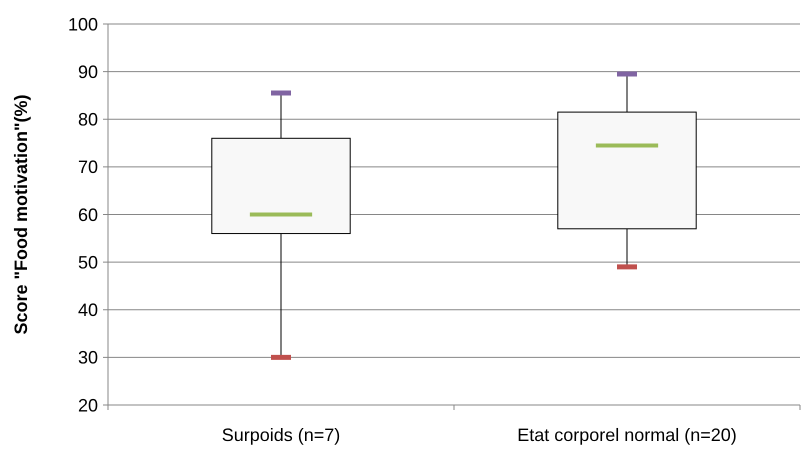  I want to click on x-tick-label: Etat corporel normal (n=20), so click(627, 435).